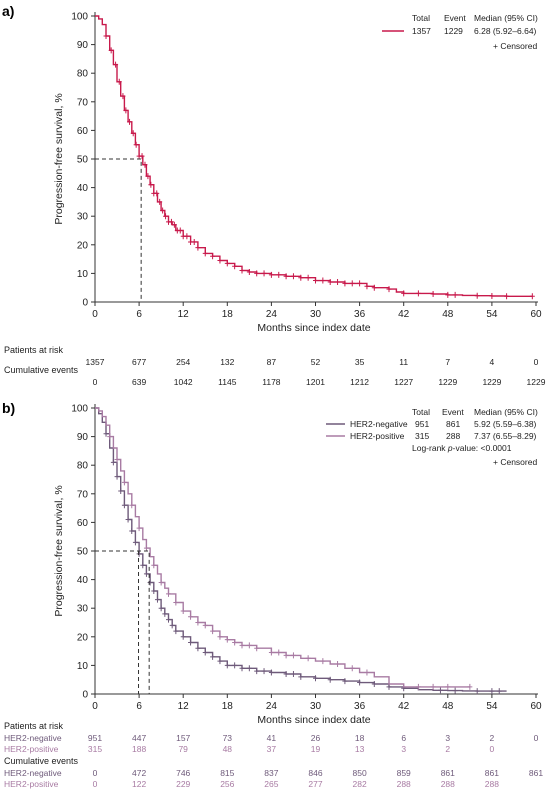  What do you see at coordinates (421, 31) in the screenshot?
I see `legend-a-total: 1357` at bounding box center [421, 31].